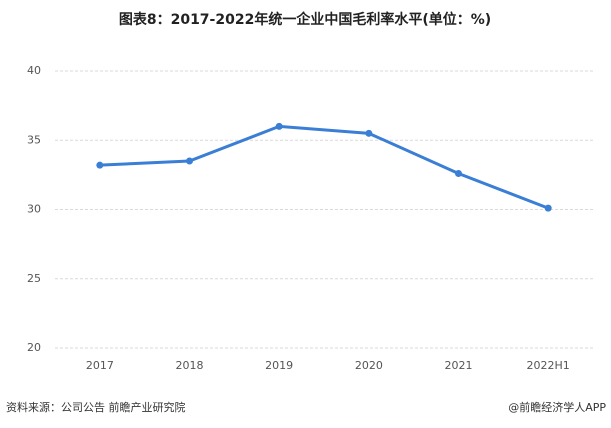 The width and height of the screenshot is (611, 428). What do you see at coordinates (324, 167) in the screenshot?
I see `data-line` at bounding box center [324, 167].